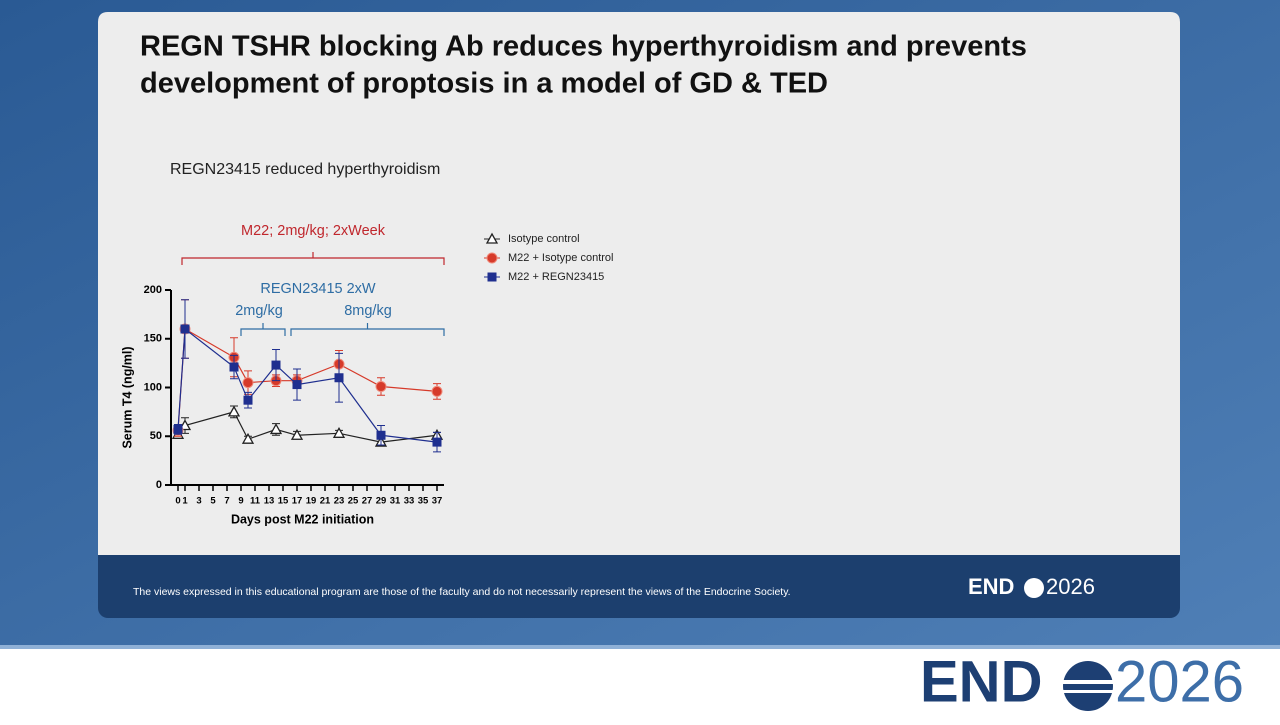 Image resolution: width=1280 pixels, height=725 pixels. I want to click on bottom-logo: END 2026, so click(1082, 681).